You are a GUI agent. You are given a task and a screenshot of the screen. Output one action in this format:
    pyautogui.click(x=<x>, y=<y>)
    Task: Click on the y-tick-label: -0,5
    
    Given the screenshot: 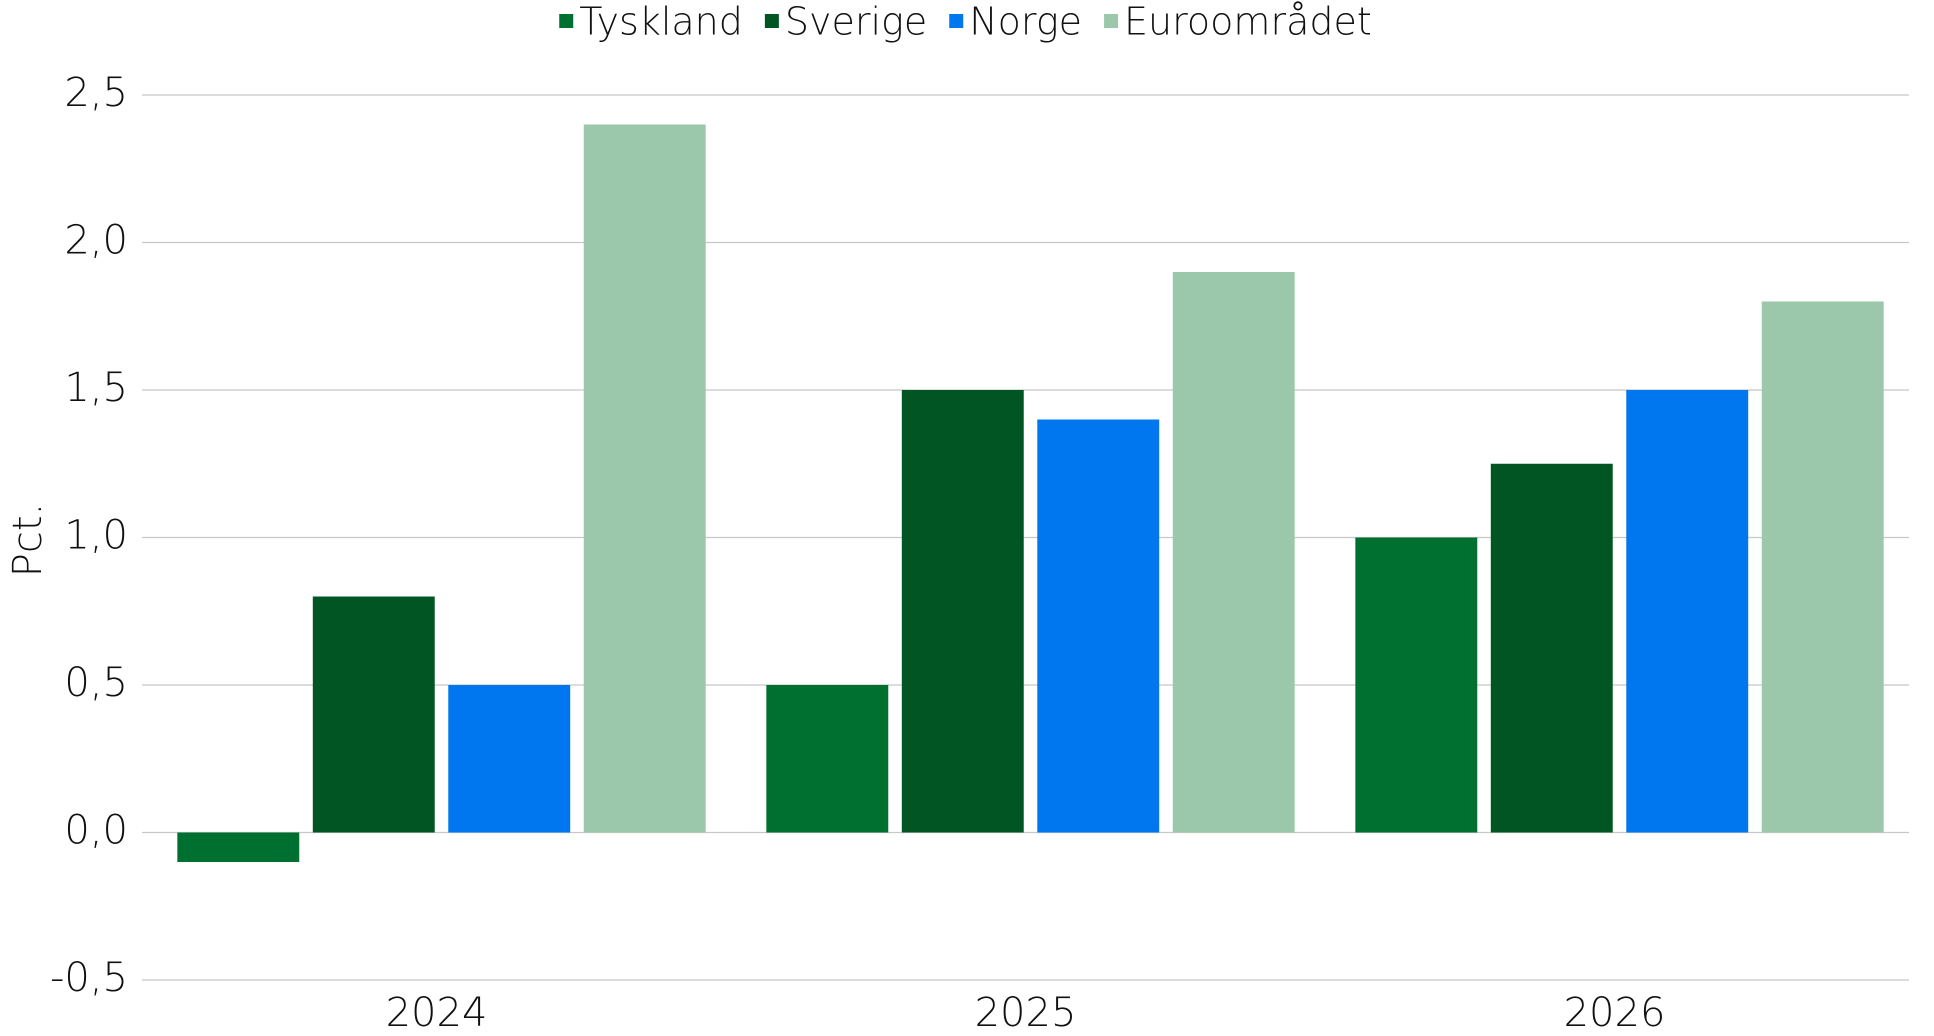 What is the action you would take?
    pyautogui.click(x=89, y=978)
    